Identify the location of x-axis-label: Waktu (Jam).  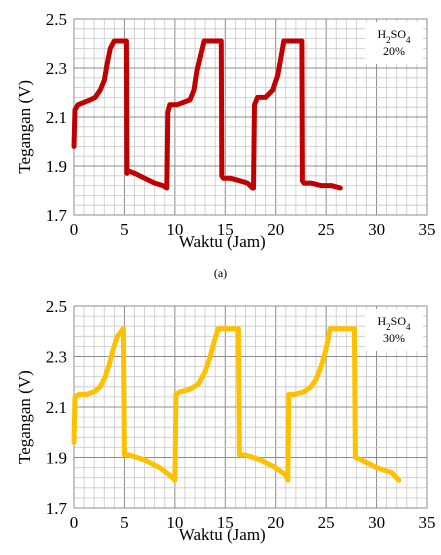
(222, 241).